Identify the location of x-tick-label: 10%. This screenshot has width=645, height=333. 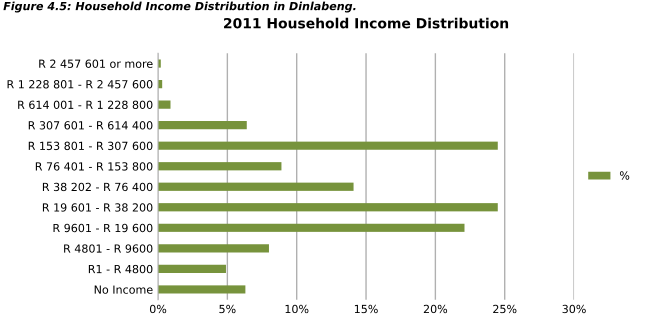
(297, 309).